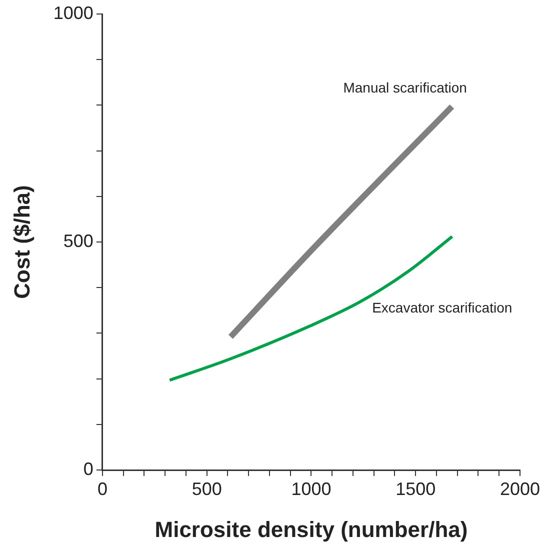 The height and width of the screenshot is (552, 546). What do you see at coordinates (442, 307) in the screenshot?
I see `series-label: Excavator scarification` at bounding box center [442, 307].